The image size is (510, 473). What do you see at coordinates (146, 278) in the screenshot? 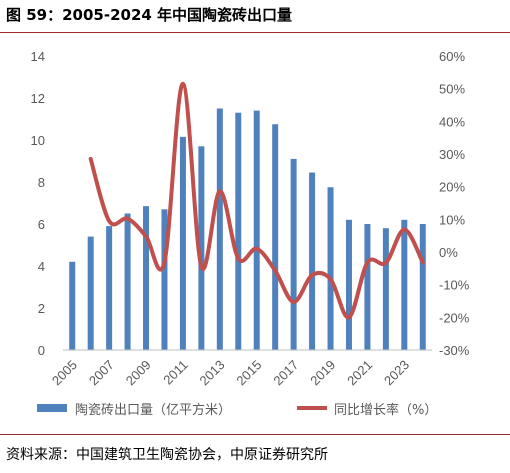
I see `bar-2009` at bounding box center [146, 278].